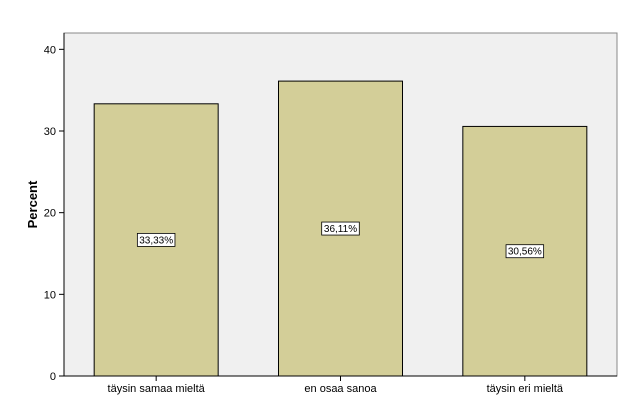 The width and height of the screenshot is (629, 404). What do you see at coordinates (50, 295) in the screenshot?
I see `y-tick-label: 10` at bounding box center [50, 295].